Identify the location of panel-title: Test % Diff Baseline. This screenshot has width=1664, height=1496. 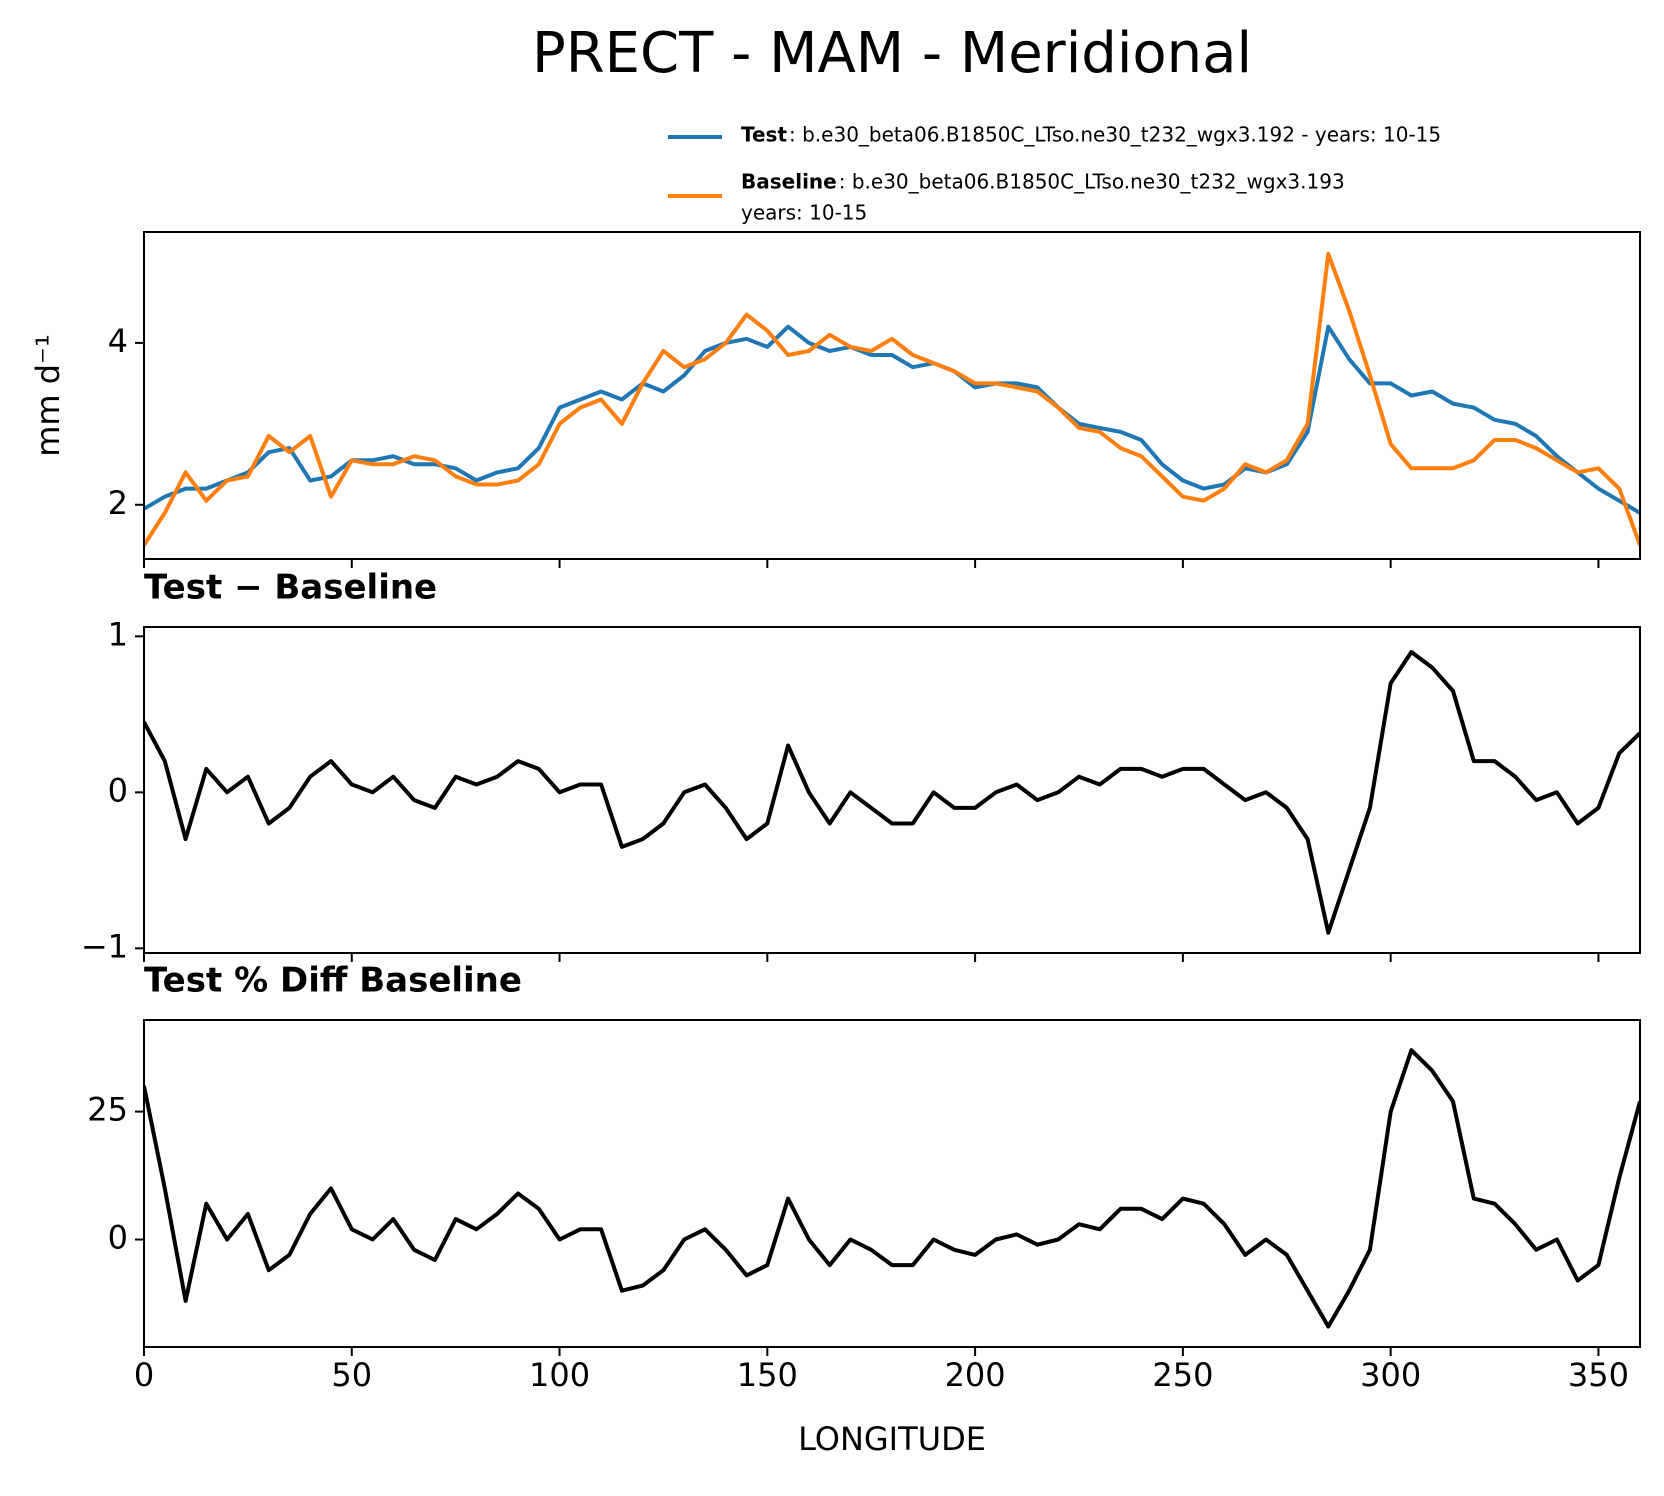
(333, 981).